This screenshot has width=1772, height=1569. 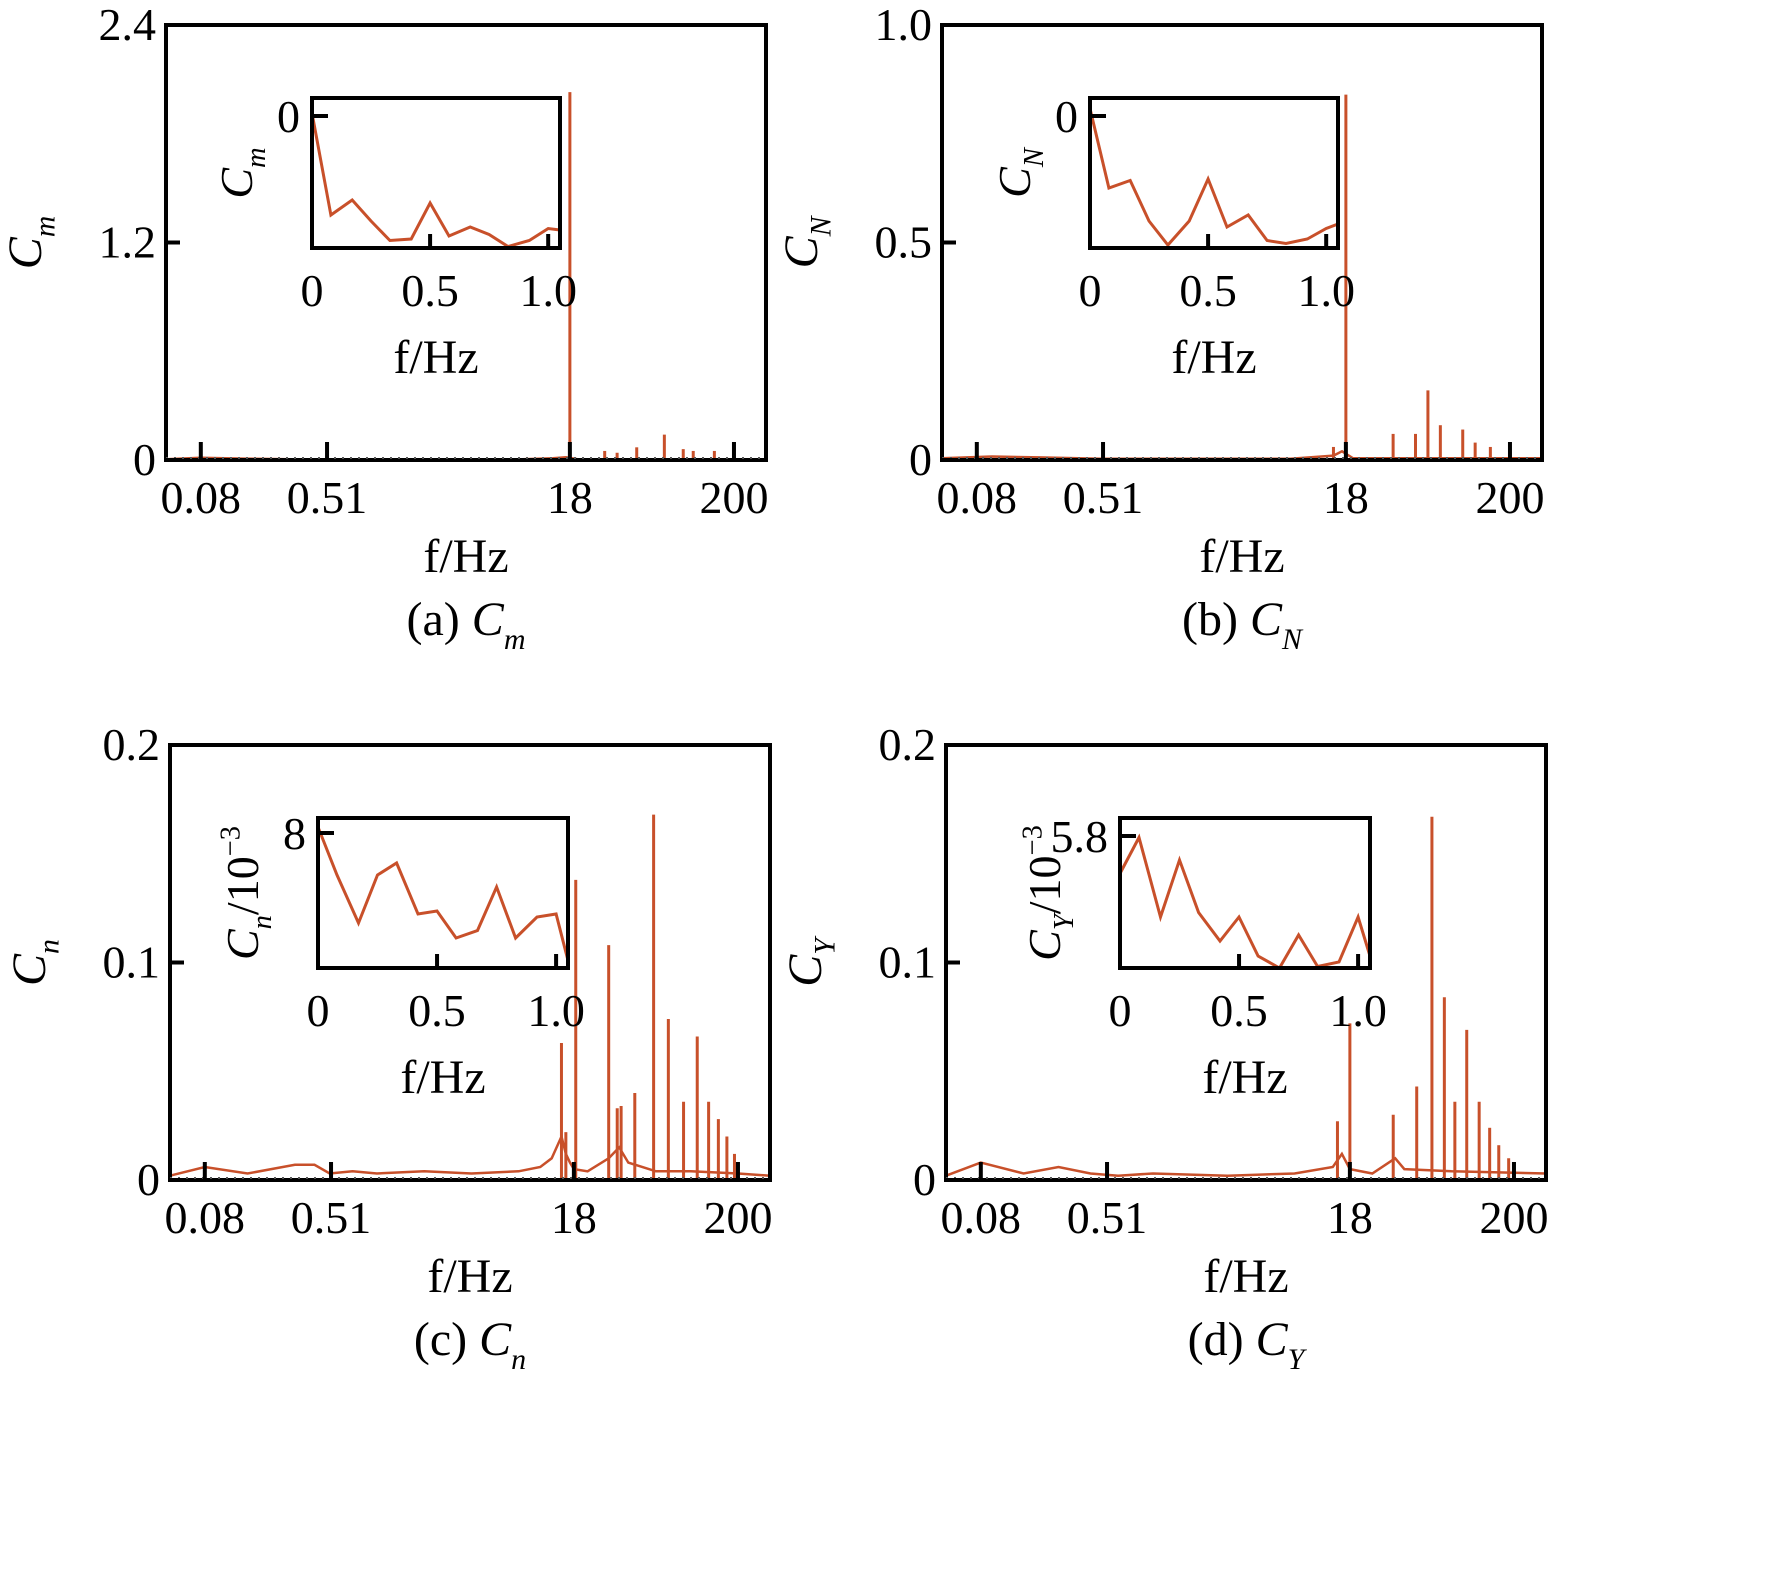 I want to click on inset-d: 0 0.5 1.0 5.8 f/Hz CY/10−3, so click(x=1202, y=957).